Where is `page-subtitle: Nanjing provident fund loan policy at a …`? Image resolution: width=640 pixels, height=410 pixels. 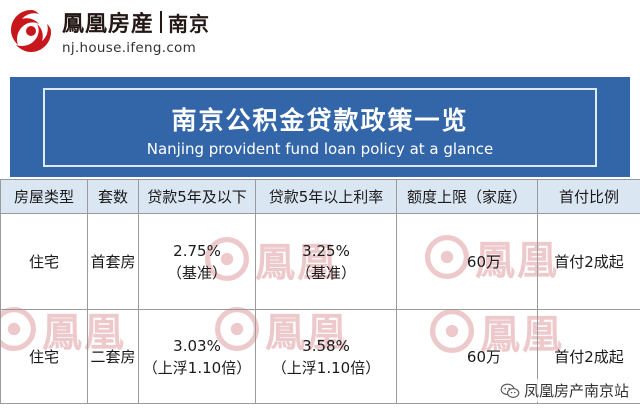 page-subtitle: Nanjing provident fund loan policy at a … is located at coordinates (320, 149).